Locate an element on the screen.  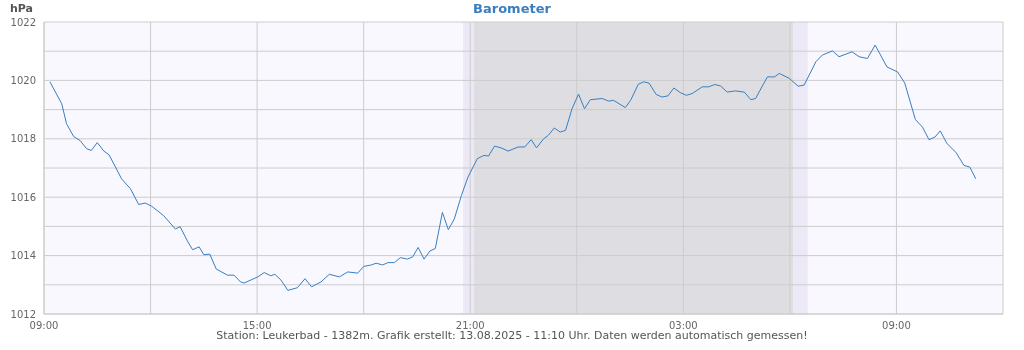
y-tick-label: 1022 is located at coordinates (23, 22).